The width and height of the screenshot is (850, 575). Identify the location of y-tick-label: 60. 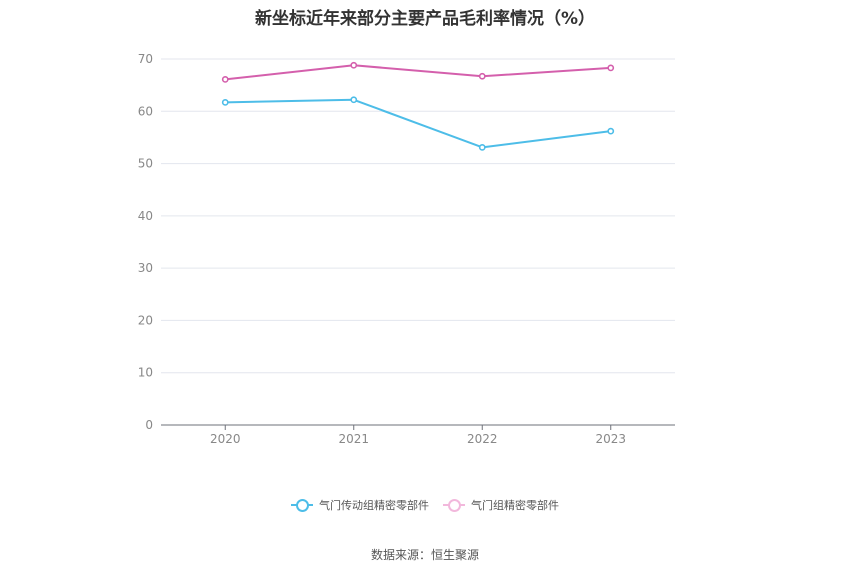
(145, 111).